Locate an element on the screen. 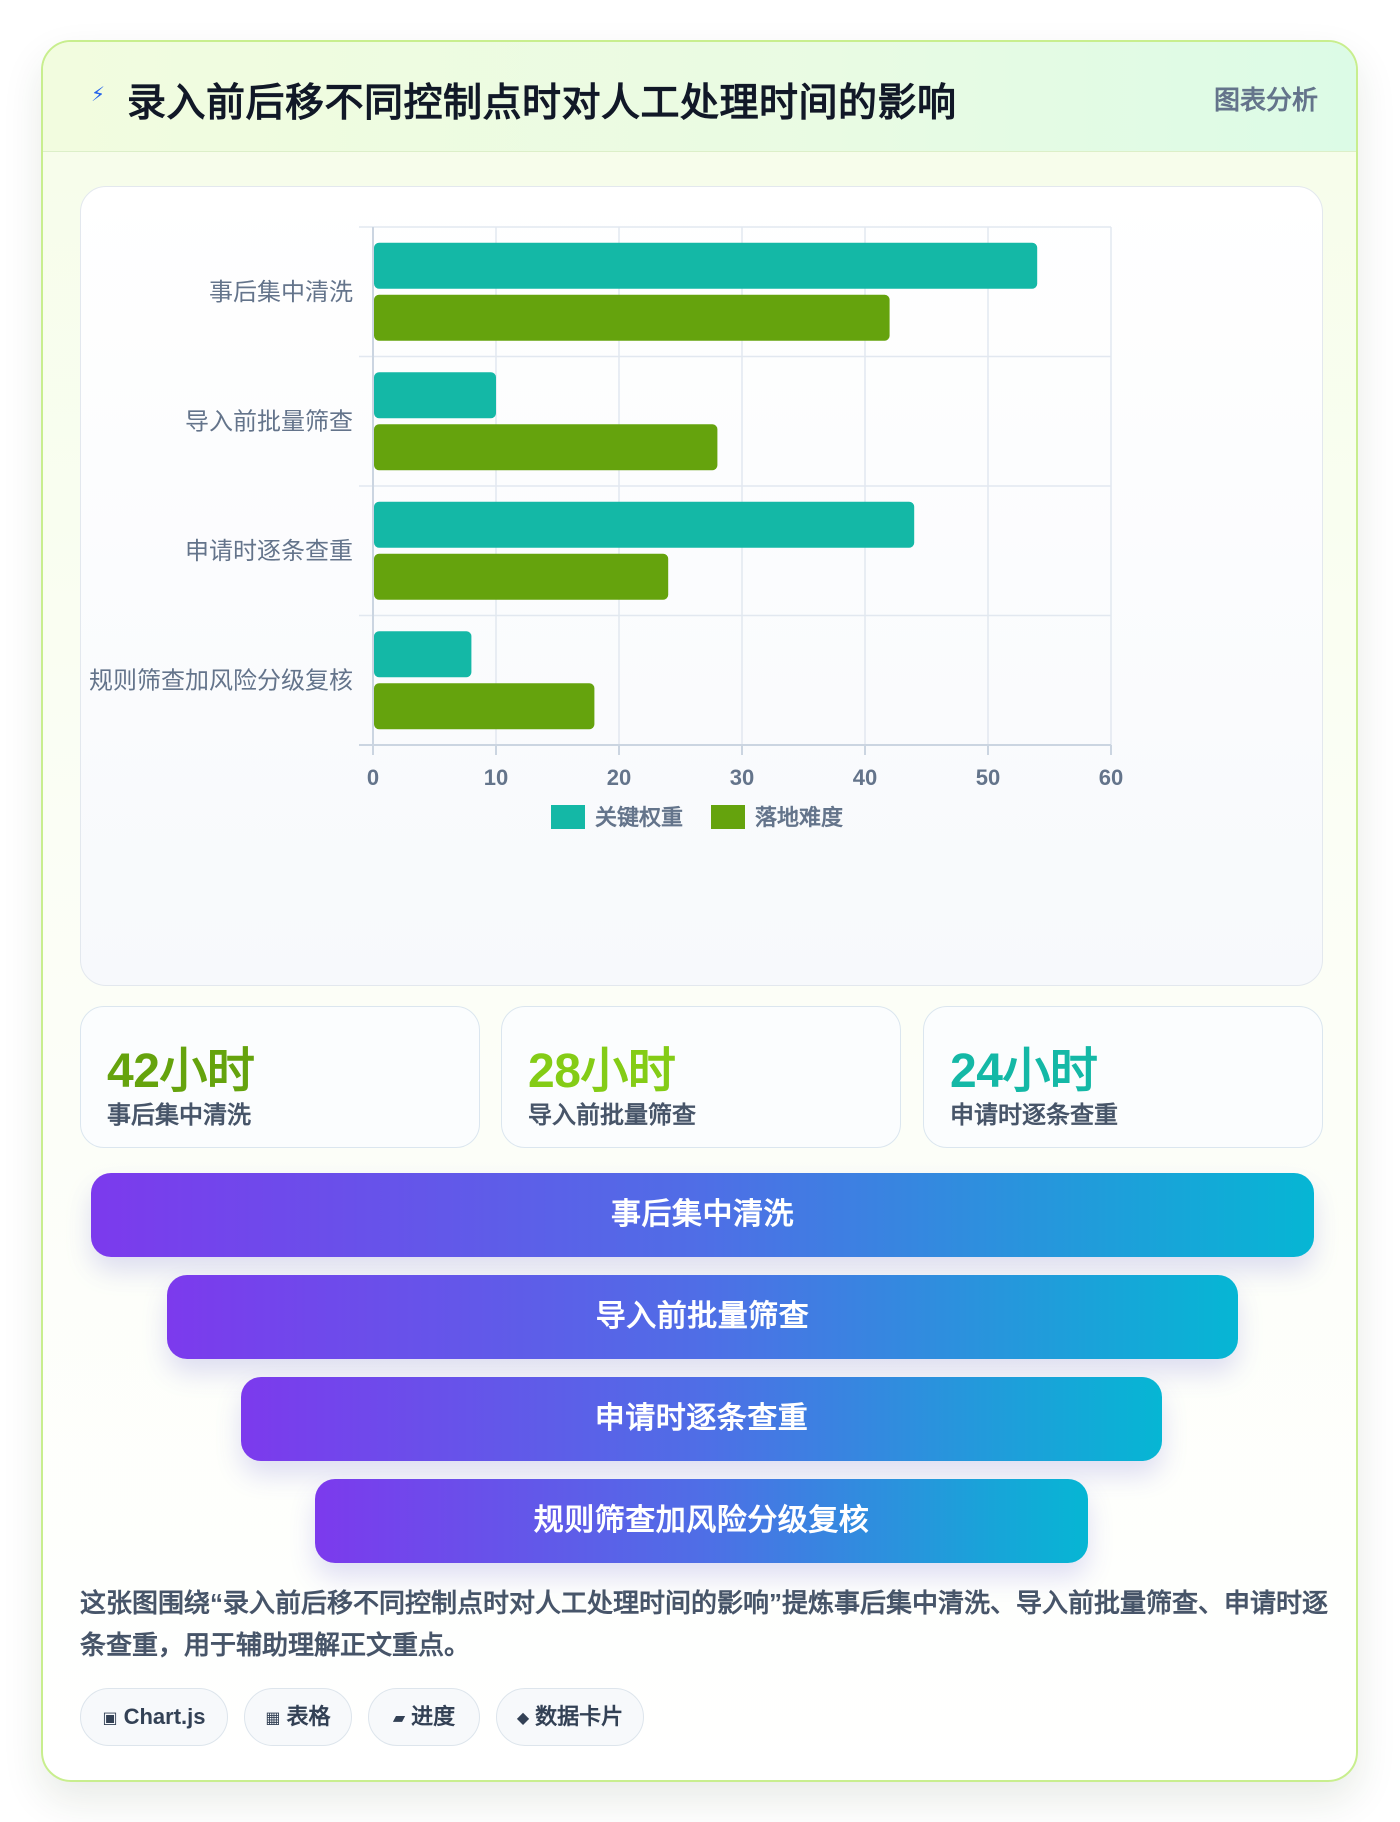  stat-cards: 42小时 事后集中清洗 28小时 导入前批量筛查 24小时 申请时逐条查重 is located at coordinates (701, 1077).